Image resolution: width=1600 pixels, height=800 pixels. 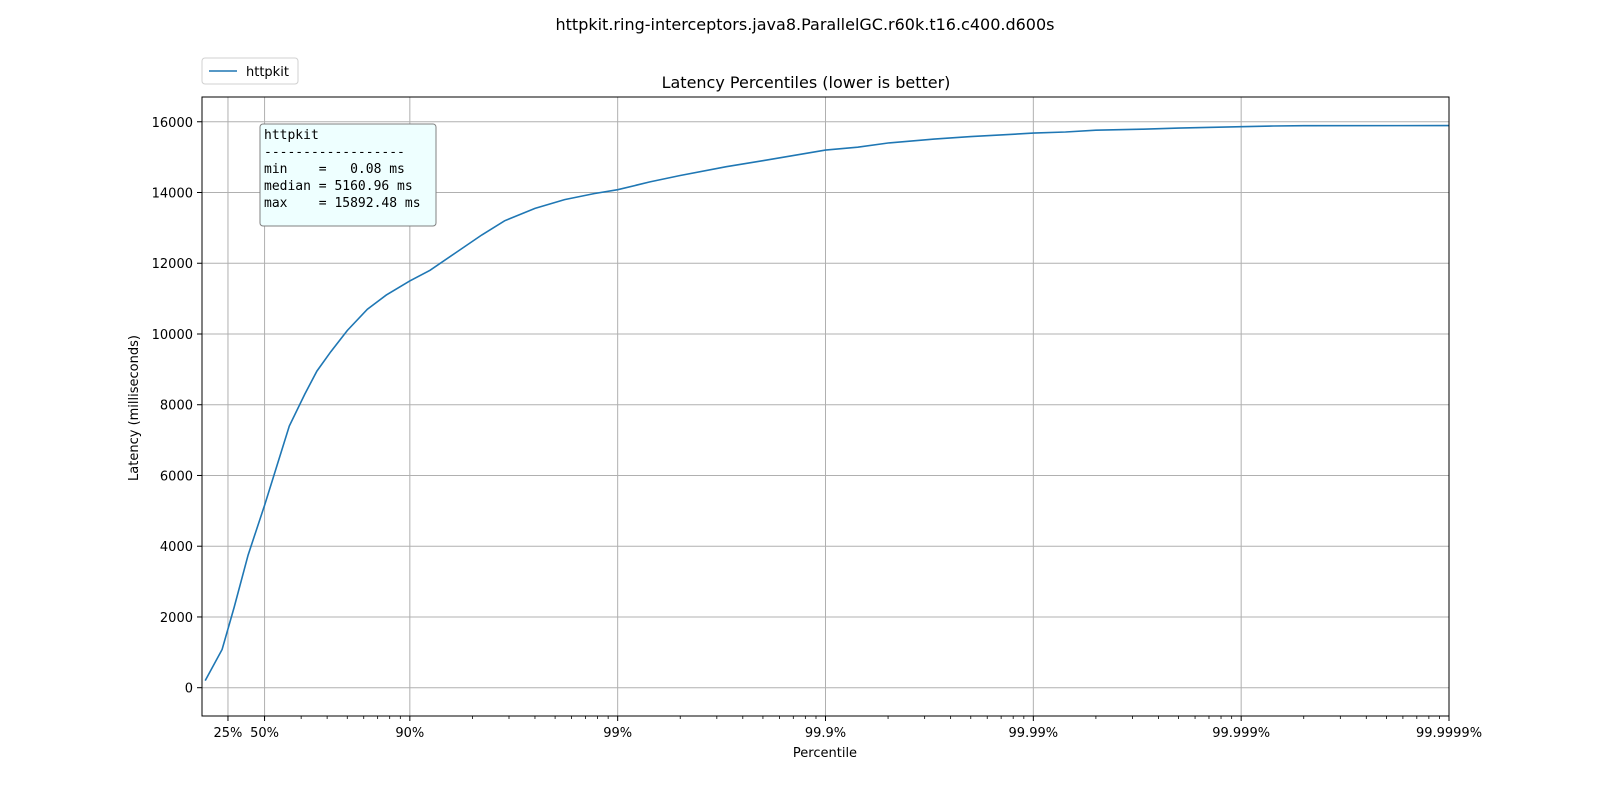 I want to click on x-tick-label: 99%, so click(x=617, y=733).